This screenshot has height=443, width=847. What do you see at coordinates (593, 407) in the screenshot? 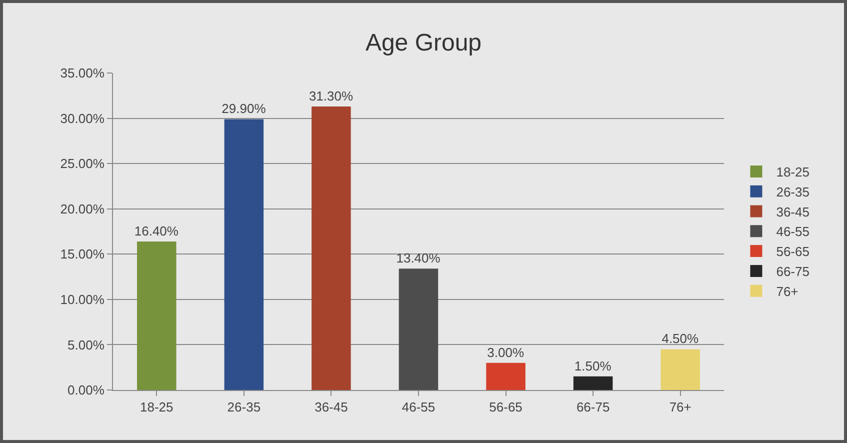
I see `x-tick-label: 66-75` at bounding box center [593, 407].